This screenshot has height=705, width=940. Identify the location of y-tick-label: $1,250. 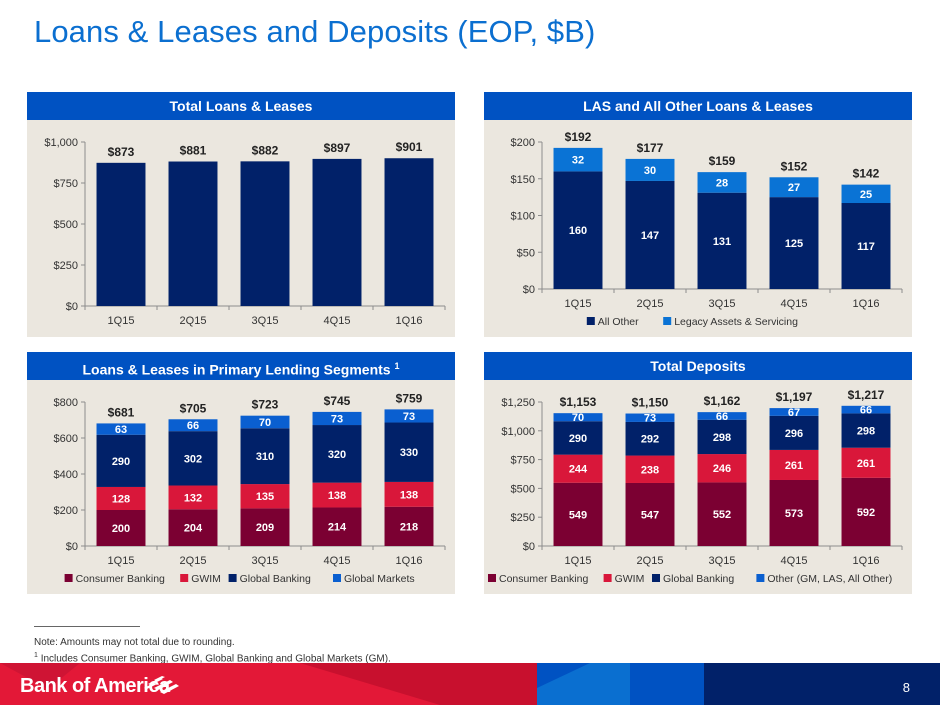
(518, 403).